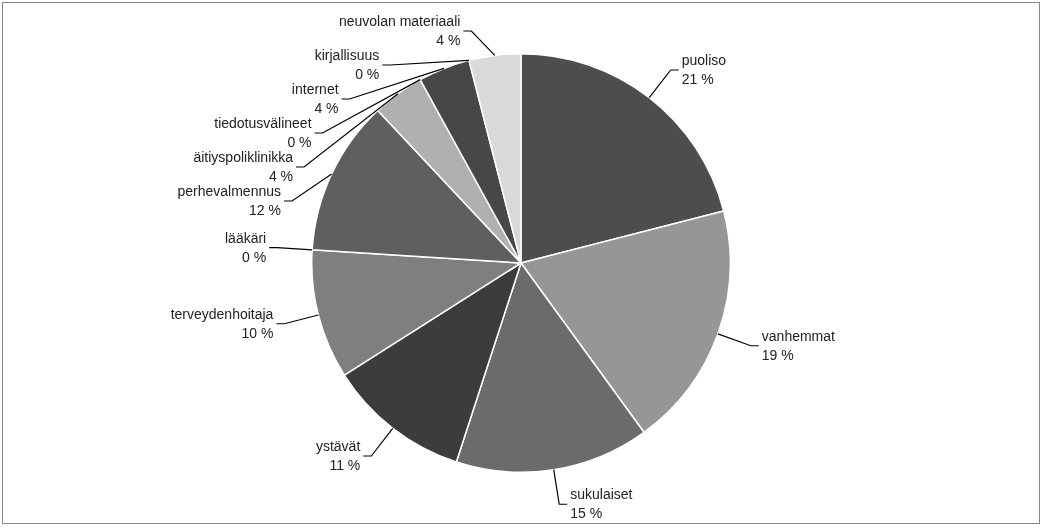  What do you see at coordinates (345, 464) in the screenshot?
I see `data-label: 11 %` at bounding box center [345, 464].